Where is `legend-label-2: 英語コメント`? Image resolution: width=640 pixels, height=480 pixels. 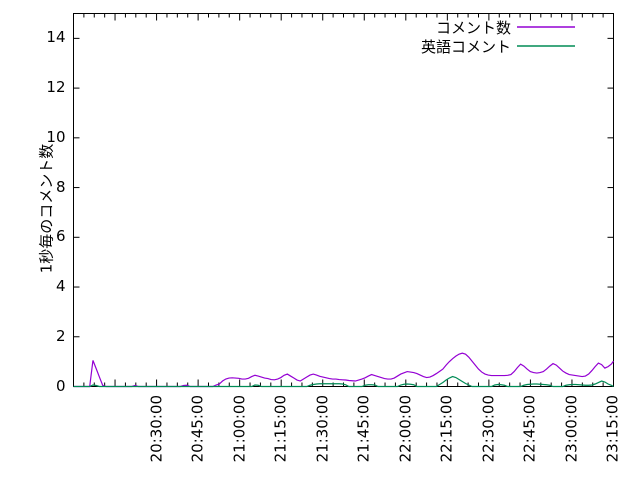 legend-label-2: 英語コメント is located at coordinates (465, 47).